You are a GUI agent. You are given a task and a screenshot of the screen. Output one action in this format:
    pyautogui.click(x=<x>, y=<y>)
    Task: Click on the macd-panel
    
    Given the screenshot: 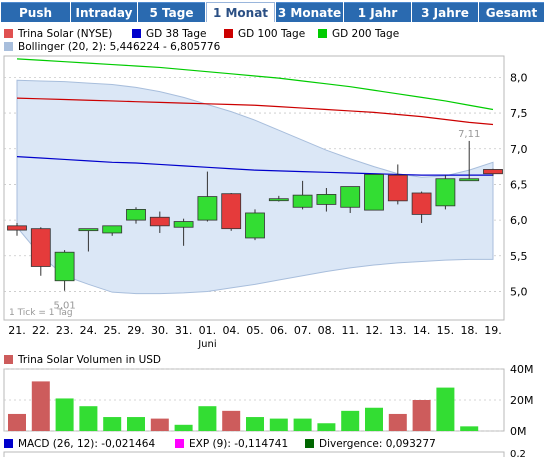 What is the action you would take?
    pyautogui.click(x=254, y=454)
    